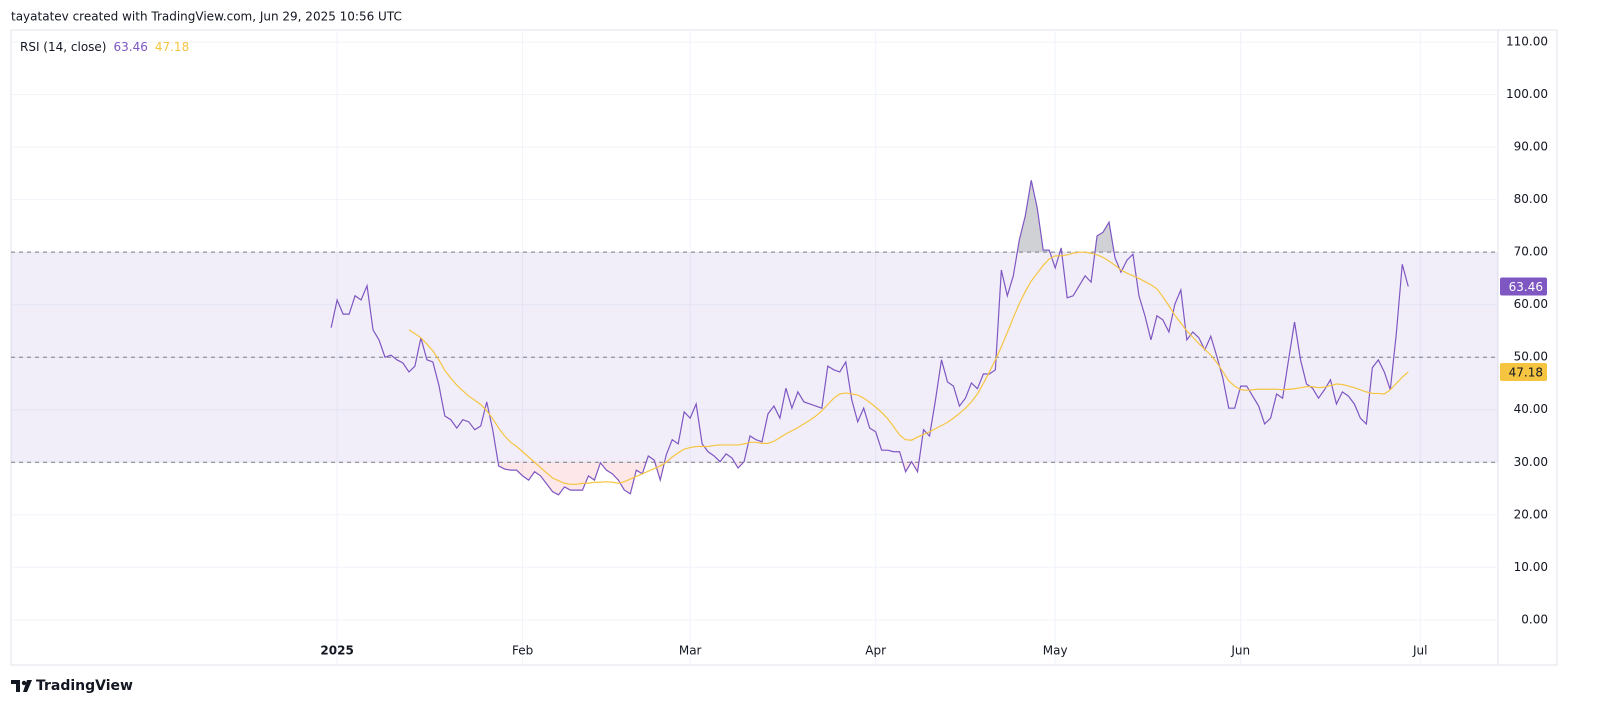 The height and width of the screenshot is (718, 1600). What do you see at coordinates (84, 686) in the screenshot?
I see `brand: TradingView` at bounding box center [84, 686].